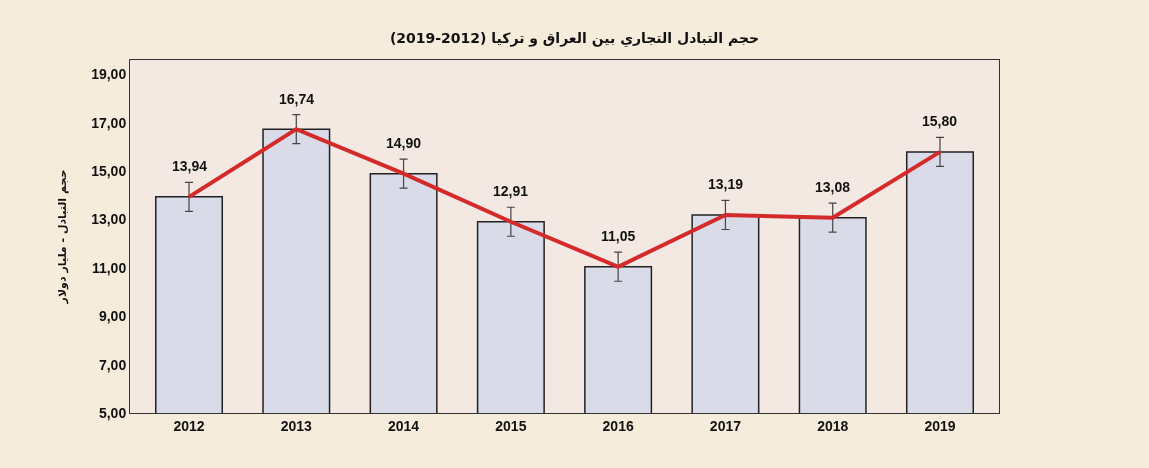 Image resolution: width=1149 pixels, height=468 pixels. What do you see at coordinates (109, 267) in the screenshot?
I see `y-tick-label: 11,00` at bounding box center [109, 267].